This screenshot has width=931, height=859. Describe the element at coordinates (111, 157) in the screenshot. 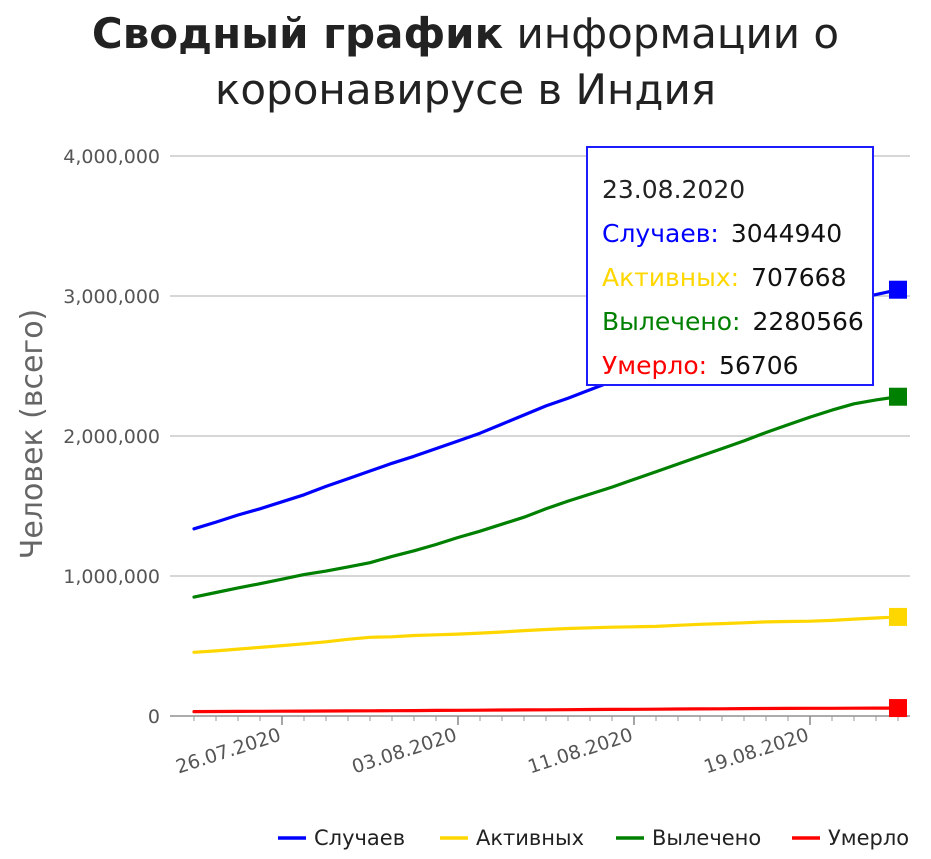

I see `y-tick-label: 4,000,000` at that location.